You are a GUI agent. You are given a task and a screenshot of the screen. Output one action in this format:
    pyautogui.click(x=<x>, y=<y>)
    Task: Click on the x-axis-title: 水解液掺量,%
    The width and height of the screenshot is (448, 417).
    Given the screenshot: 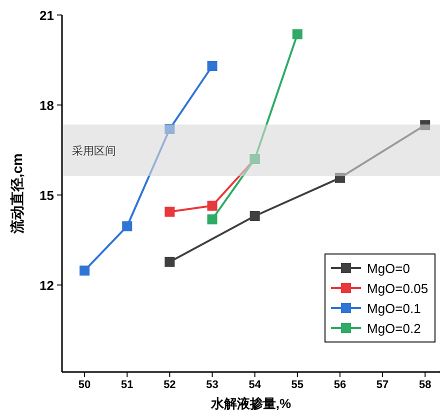 What is the action you would take?
    pyautogui.click(x=251, y=403)
    